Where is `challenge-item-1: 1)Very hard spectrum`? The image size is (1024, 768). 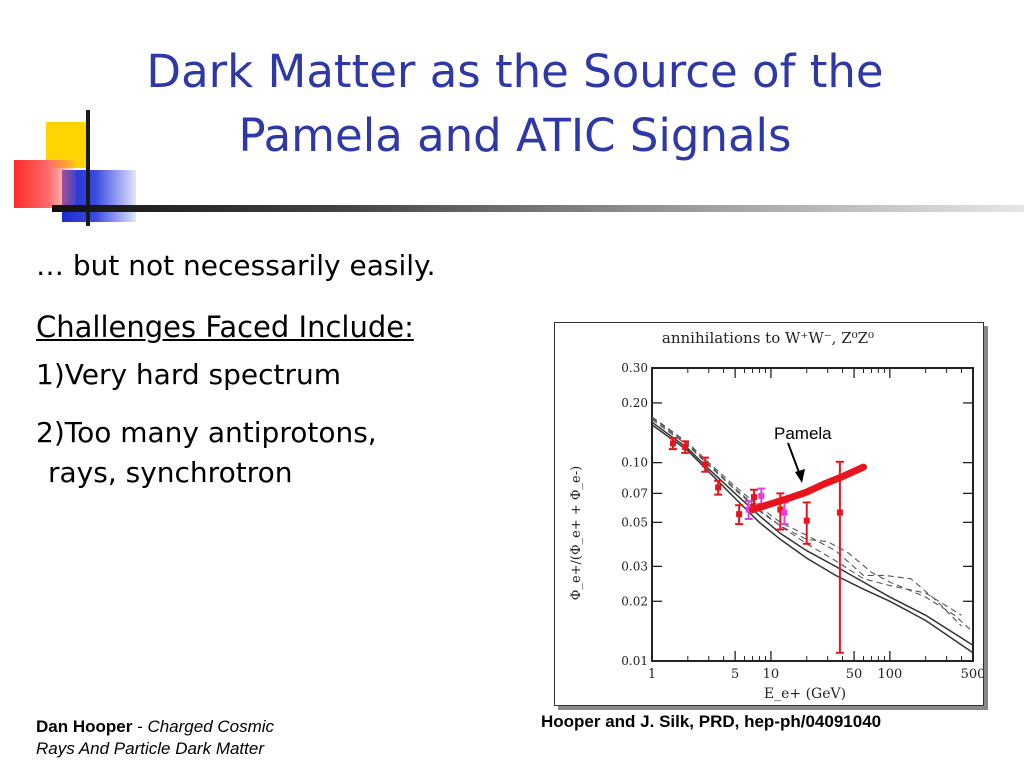
challenge-item-1: 1)Very hard spectrum is located at coordinates (189, 374).